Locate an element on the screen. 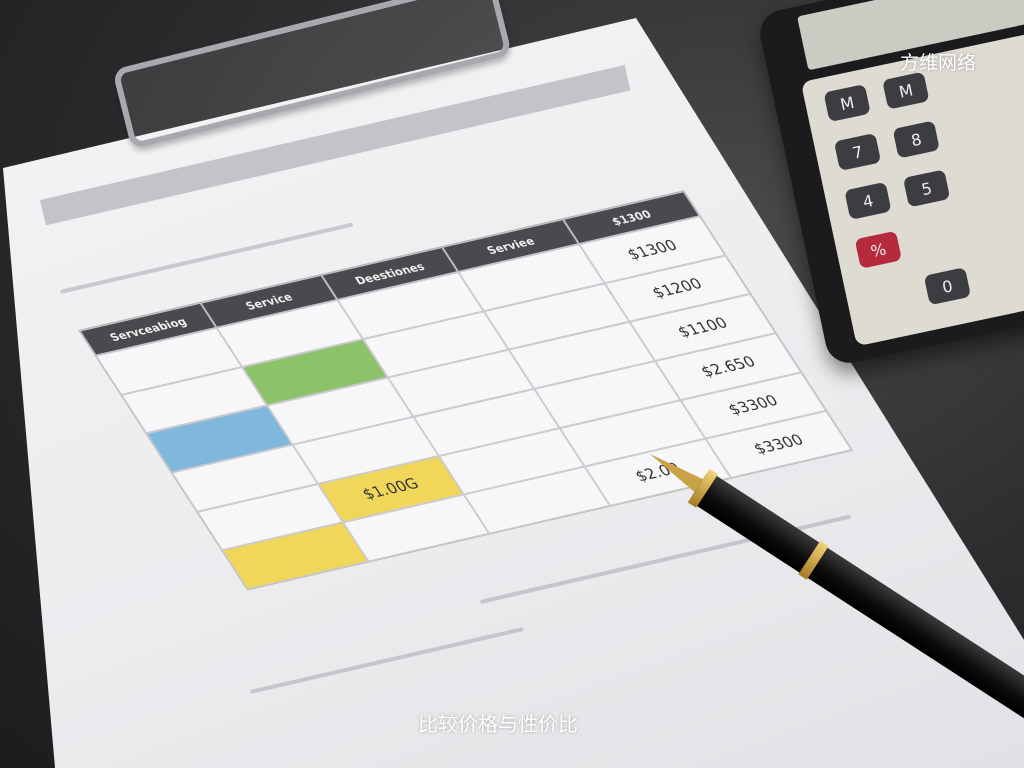  calculator-key: 8 is located at coordinates (916, 139).